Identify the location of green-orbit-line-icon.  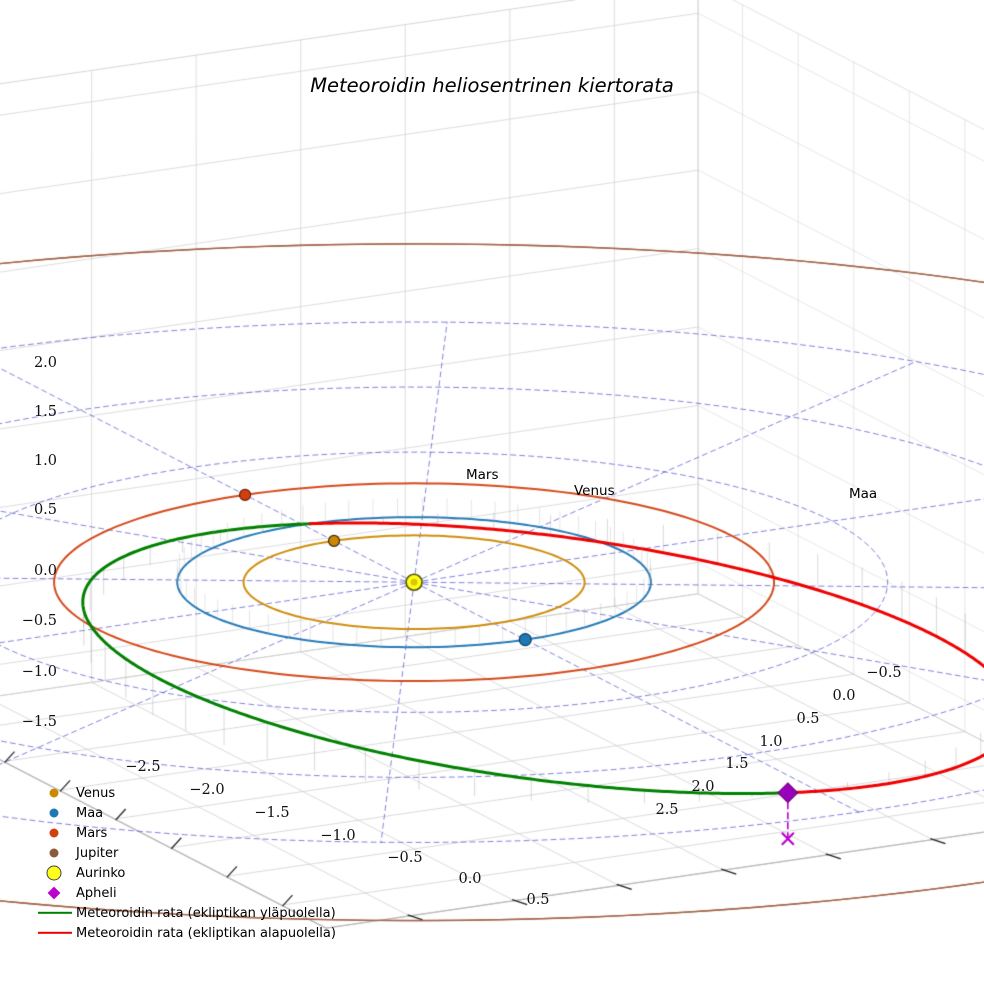
(54, 913).